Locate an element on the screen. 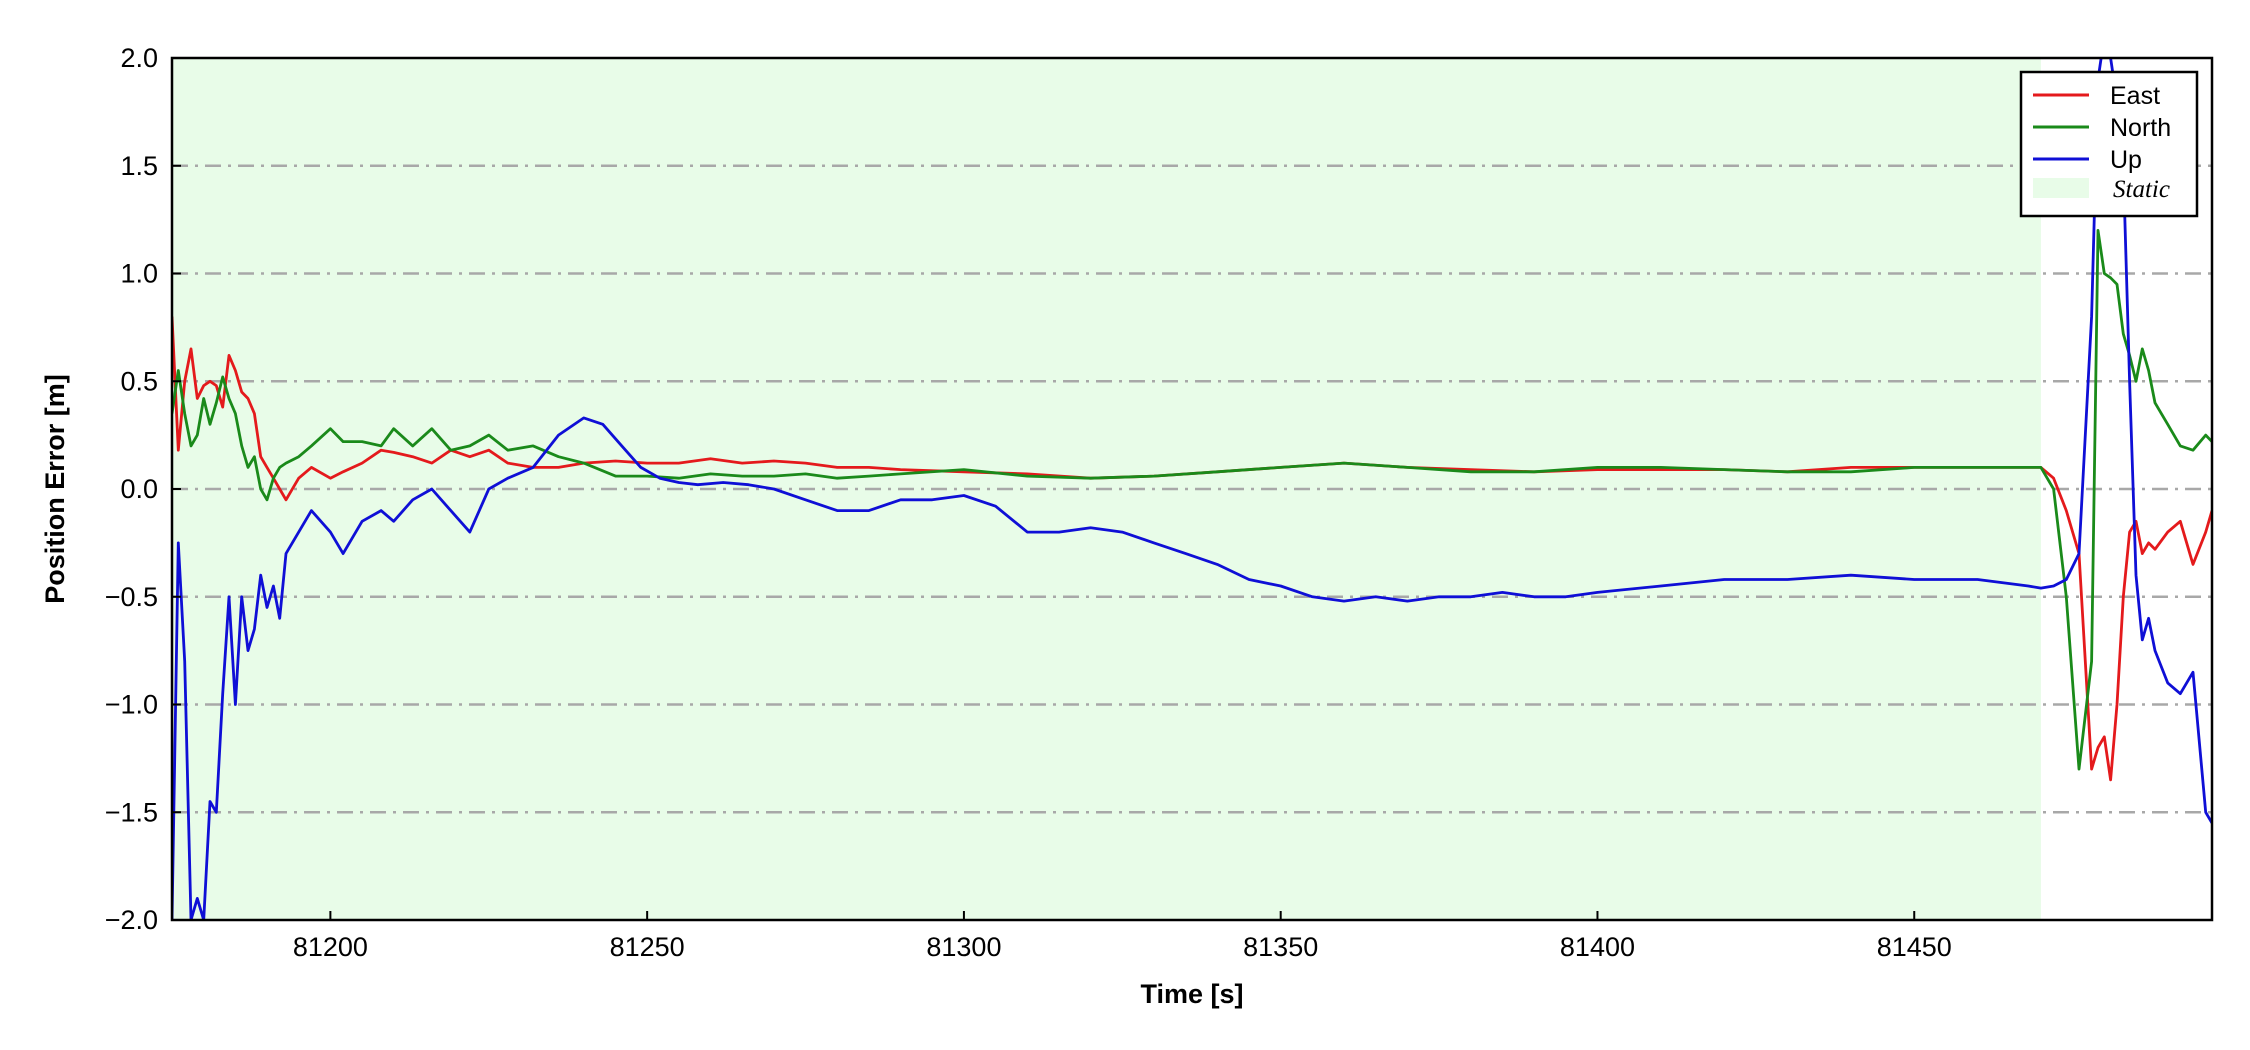 Image resolution: width=2250 pixels, height=1050 pixels. x-tick-label: 81250 is located at coordinates (647, 947).